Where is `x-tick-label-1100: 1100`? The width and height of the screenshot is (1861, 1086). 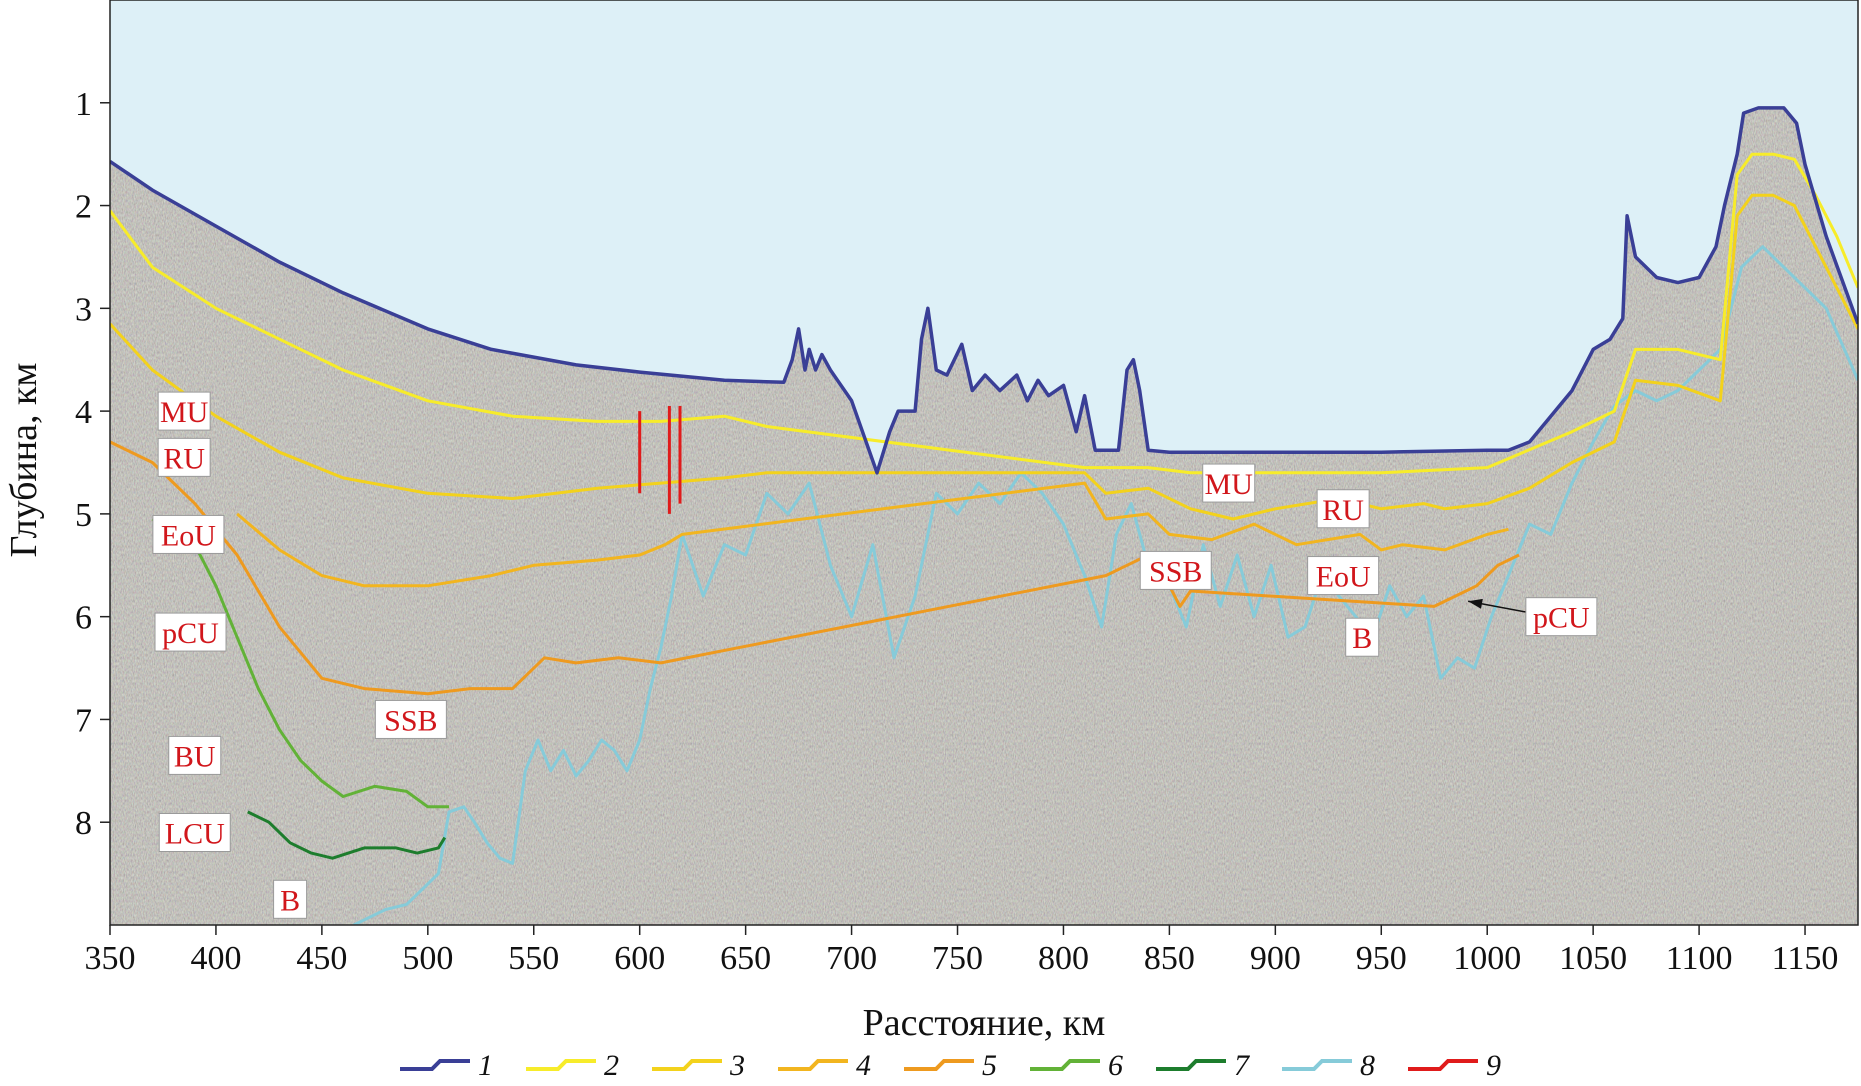 x-tick-label-1100: 1100 is located at coordinates (1699, 958).